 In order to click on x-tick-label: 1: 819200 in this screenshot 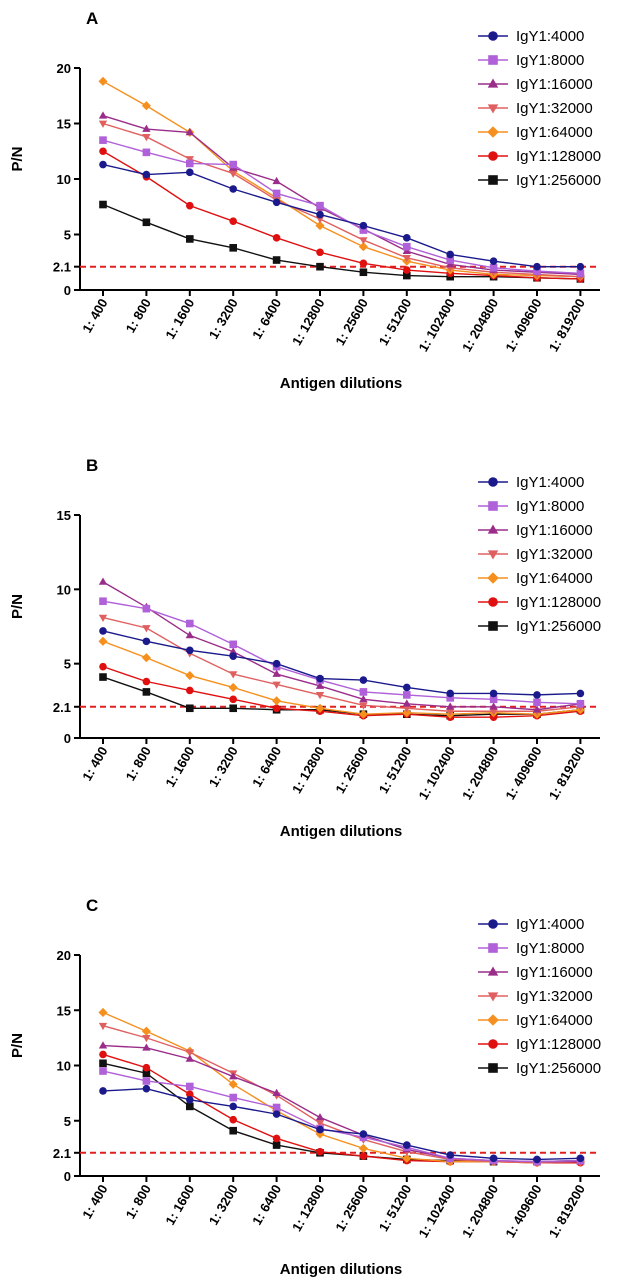, I will do `click(567, 325)`.